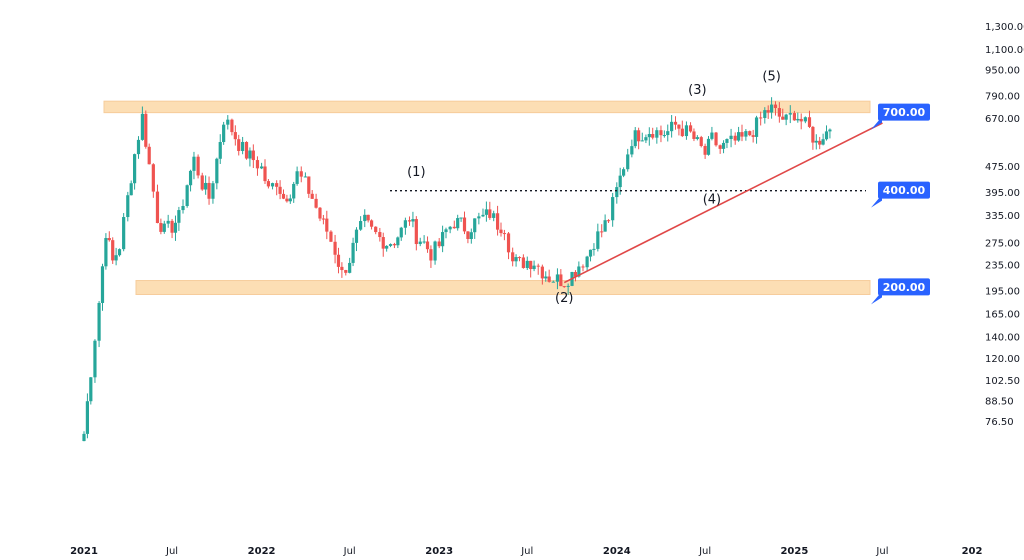 The height and width of the screenshot is (560, 1024). I want to click on badge-box, so click(904, 287).